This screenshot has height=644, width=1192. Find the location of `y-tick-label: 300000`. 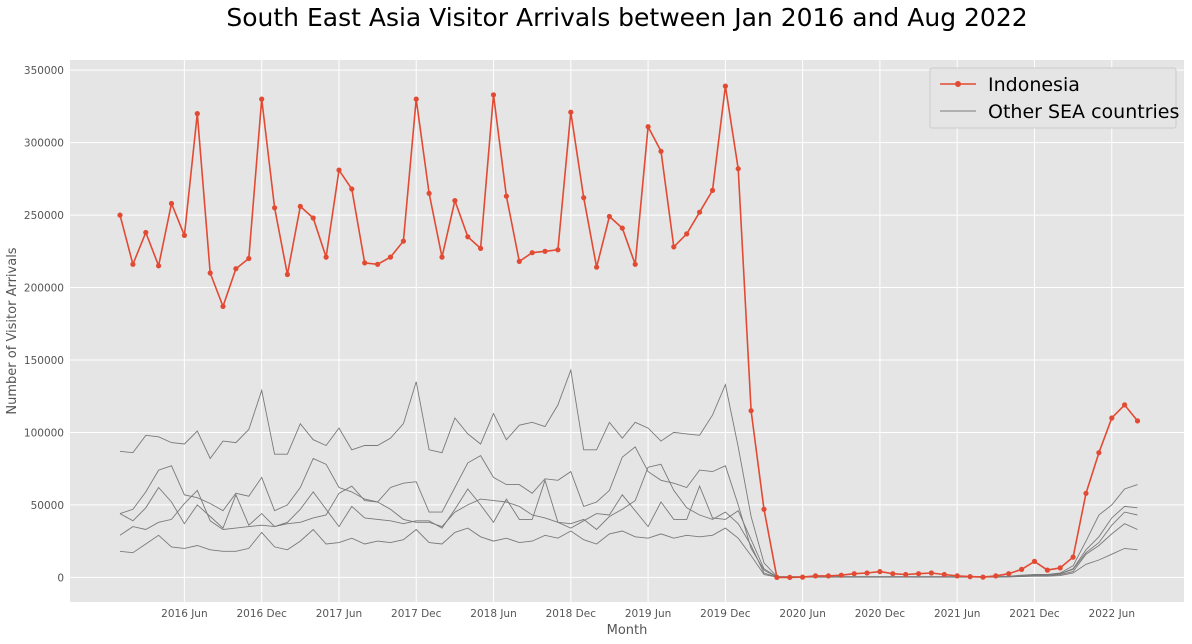

y-tick-label: 300000 is located at coordinates (44, 144).